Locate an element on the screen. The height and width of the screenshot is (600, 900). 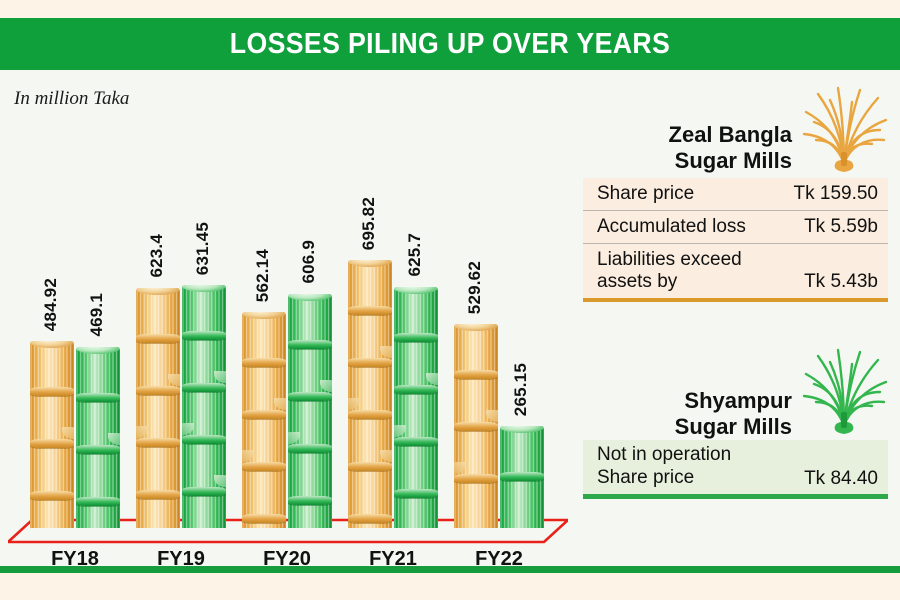
title-banner: LOSSES PILING UP OVER YEARS is located at coordinates (450, 44).